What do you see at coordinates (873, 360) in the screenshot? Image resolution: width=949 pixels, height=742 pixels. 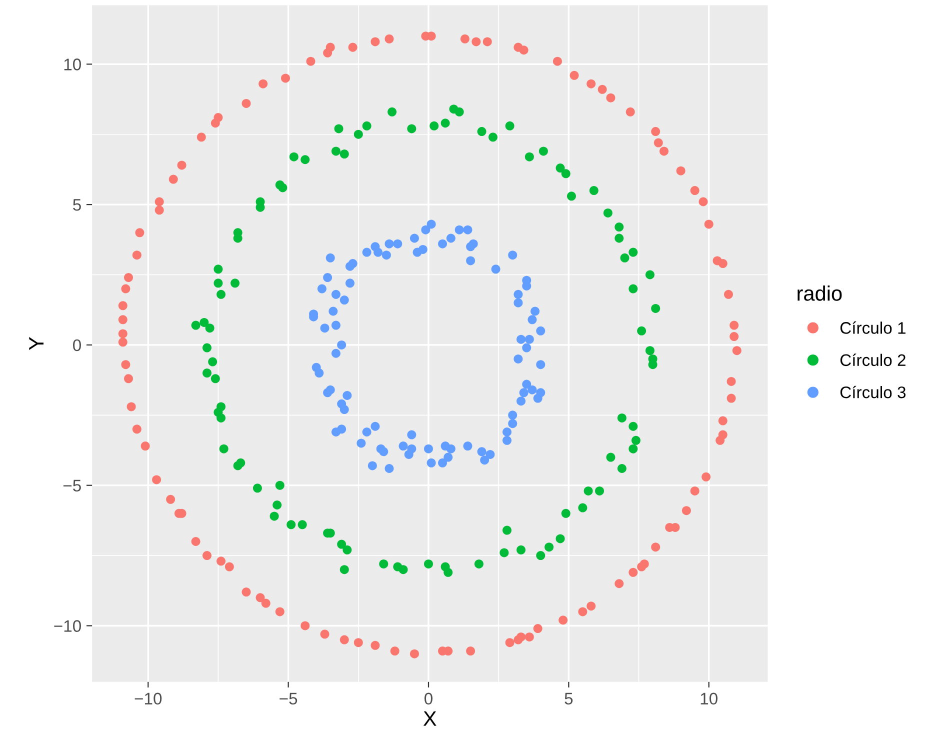 I see `legend-label: Círculo 2` at bounding box center [873, 360].